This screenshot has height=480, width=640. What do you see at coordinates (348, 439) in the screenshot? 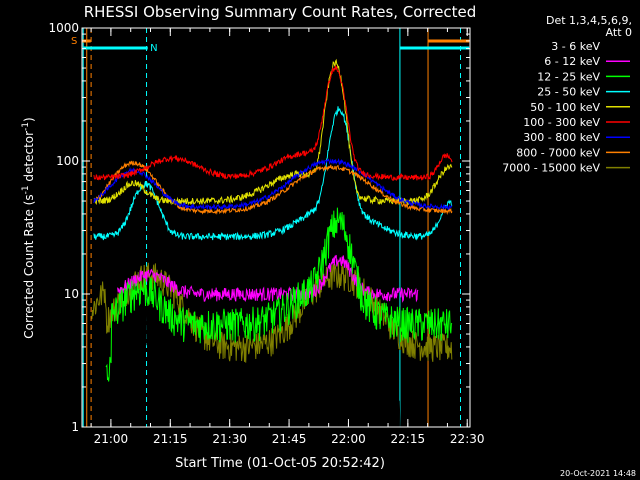
I see `x-tick-label-22:00: 22:00` at bounding box center [348, 439].